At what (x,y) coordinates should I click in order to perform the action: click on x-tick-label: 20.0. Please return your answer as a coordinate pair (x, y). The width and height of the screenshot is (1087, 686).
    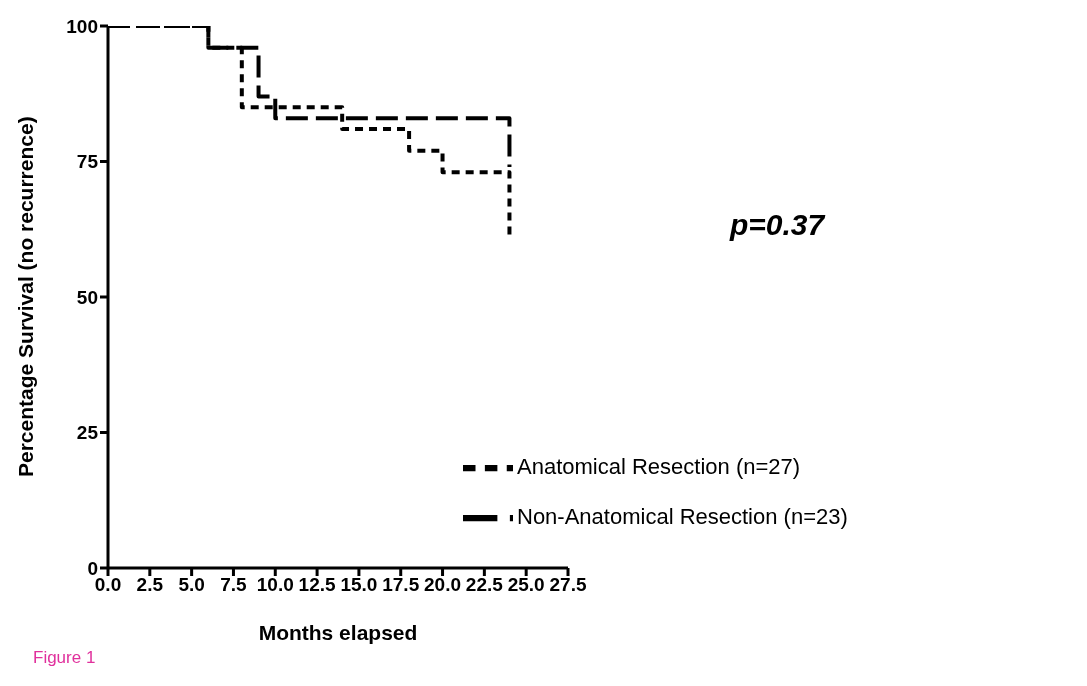
    Looking at the image, I should click on (443, 585).